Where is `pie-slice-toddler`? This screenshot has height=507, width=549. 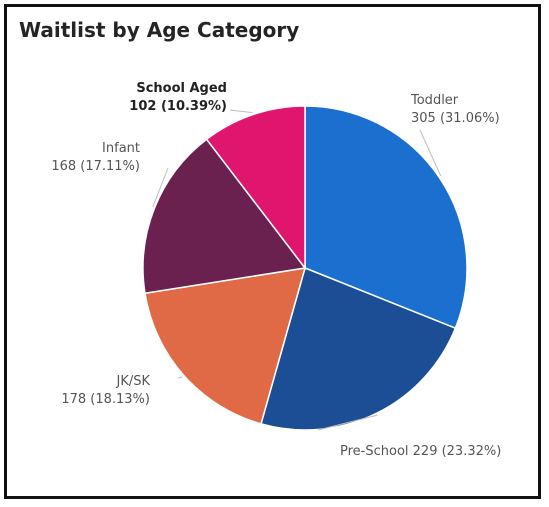 pie-slice-toddler is located at coordinates (386, 217).